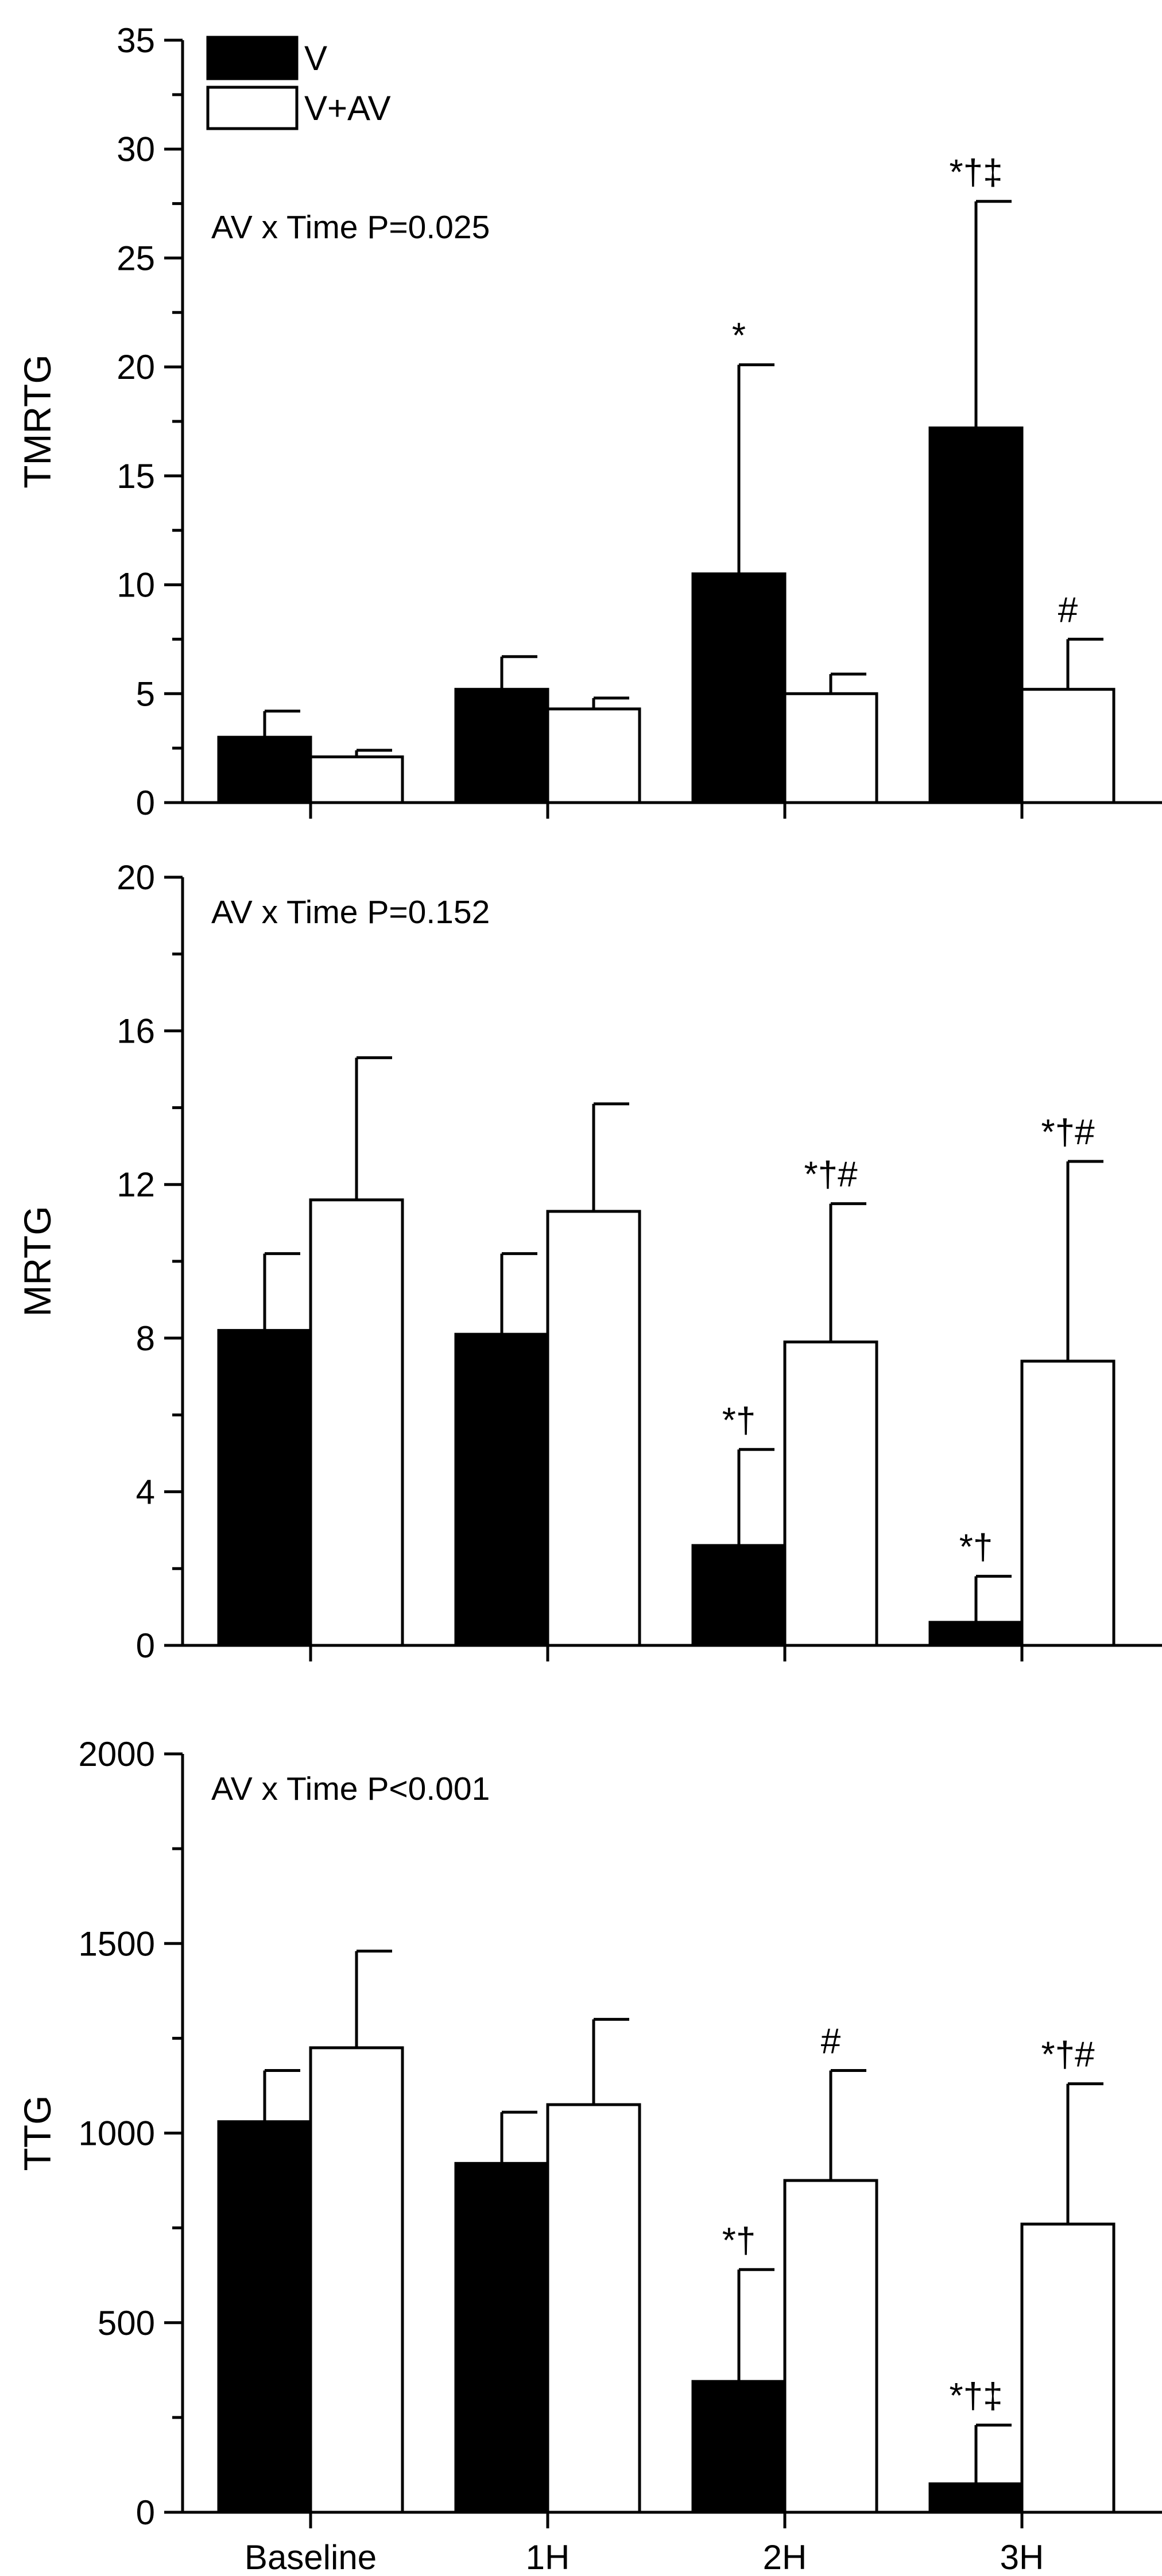 This screenshot has height=2576, width=1162. Describe the element at coordinates (315, 58) in the screenshot. I see `legend-label-v: V` at that location.